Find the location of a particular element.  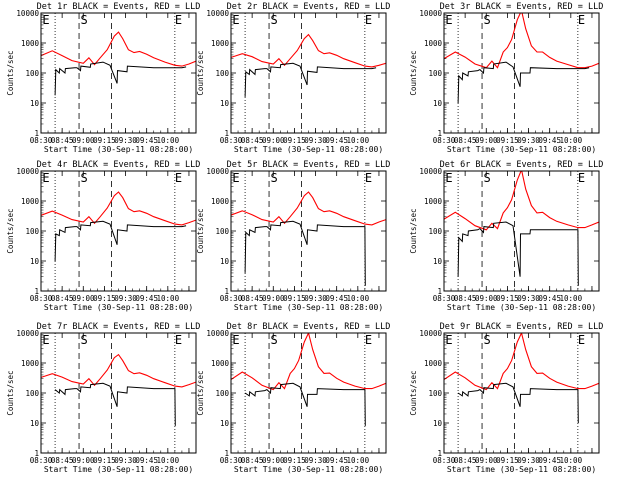

panel-title: Det 5r BLACK = Events, RED = LLD is located at coordinates (309, 165).